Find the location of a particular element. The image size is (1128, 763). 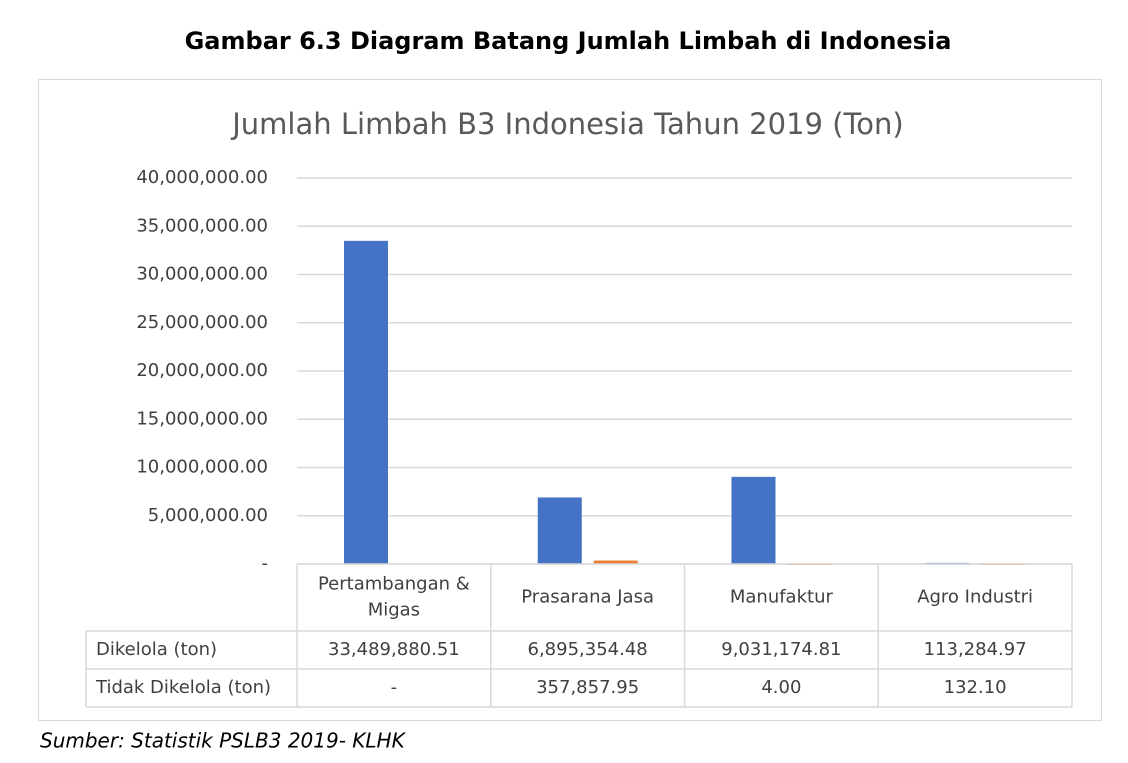

data-label: 357,857.95 is located at coordinates (587, 687).